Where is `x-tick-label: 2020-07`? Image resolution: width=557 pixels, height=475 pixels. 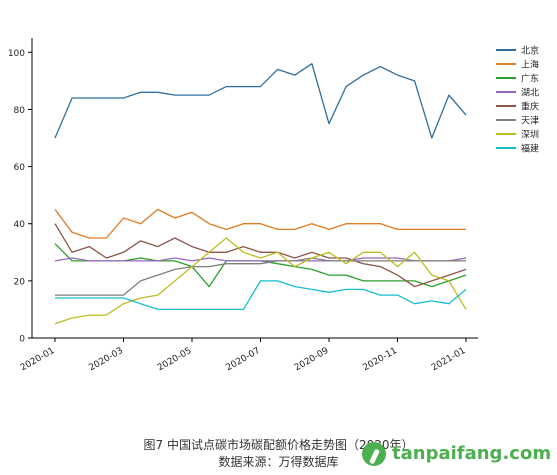
x-tick-label: 2020-07 is located at coordinates (243, 359).